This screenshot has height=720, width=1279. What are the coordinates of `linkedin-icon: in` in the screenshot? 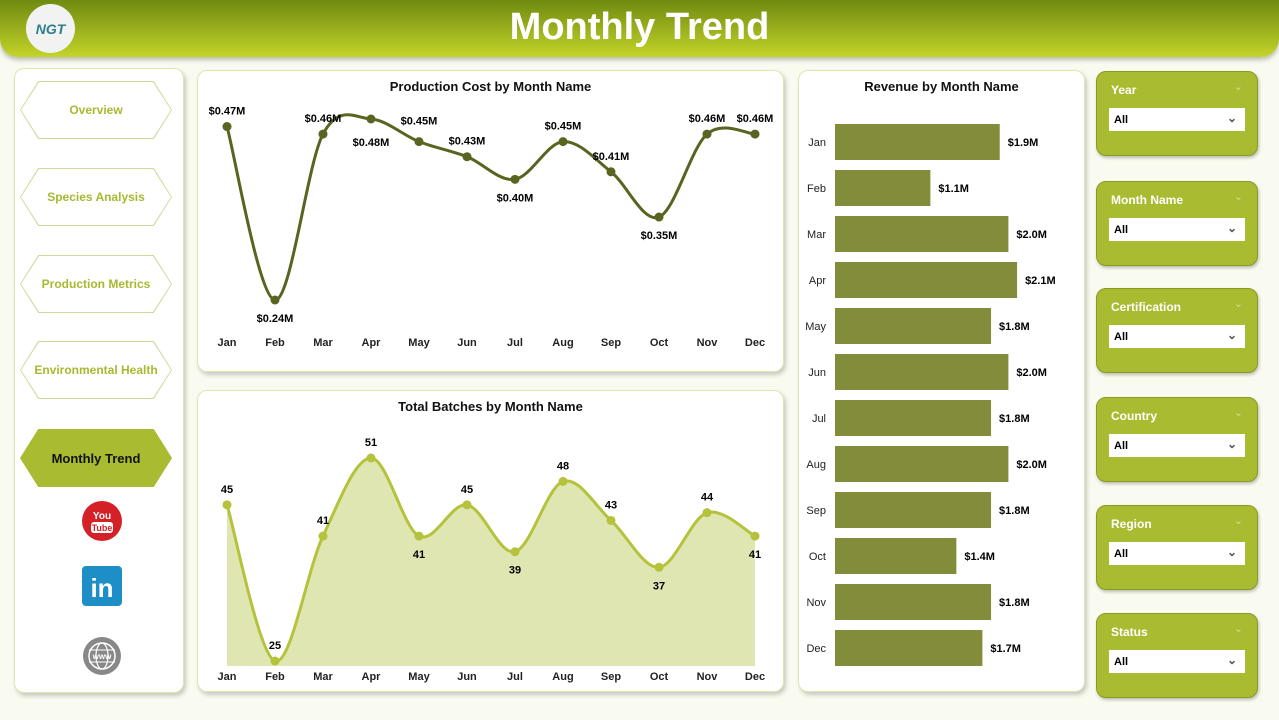 It's located at (102, 586).